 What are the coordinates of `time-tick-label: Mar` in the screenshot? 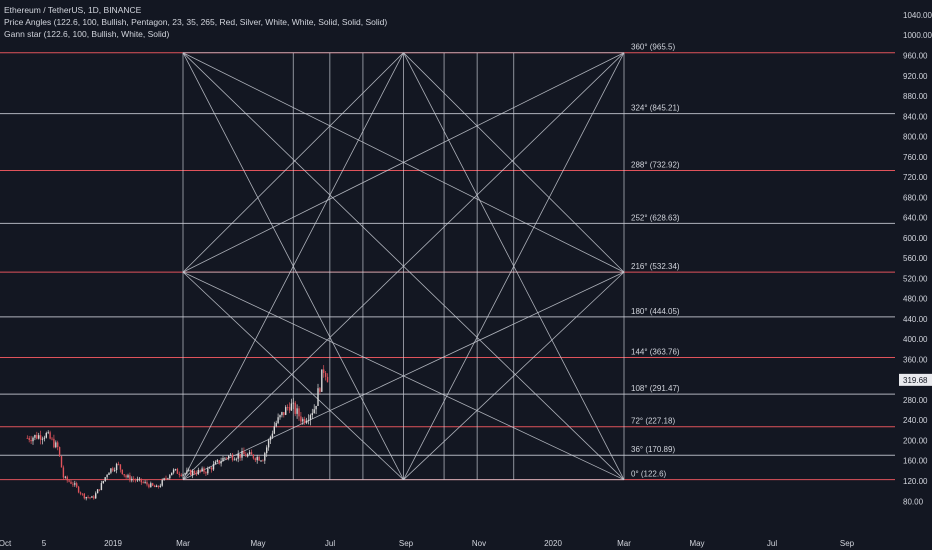 It's located at (183, 543).